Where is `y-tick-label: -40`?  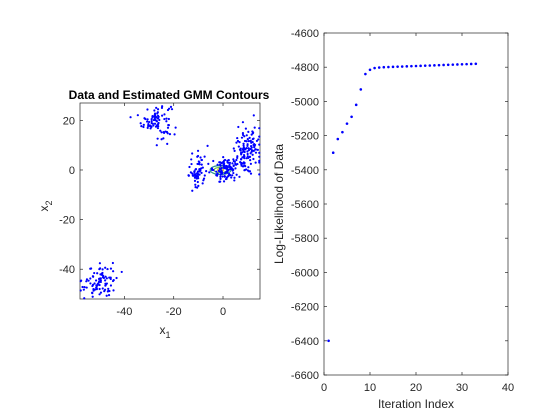 y-tick-label: -40 is located at coordinates (67, 270).